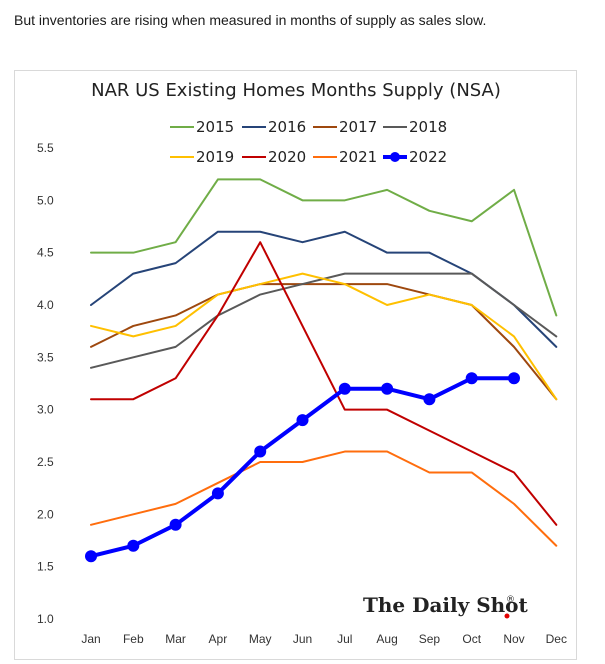 The height and width of the screenshot is (664, 605). What do you see at coordinates (45, 462) in the screenshot?
I see `y-tick-label: 2.5` at bounding box center [45, 462].